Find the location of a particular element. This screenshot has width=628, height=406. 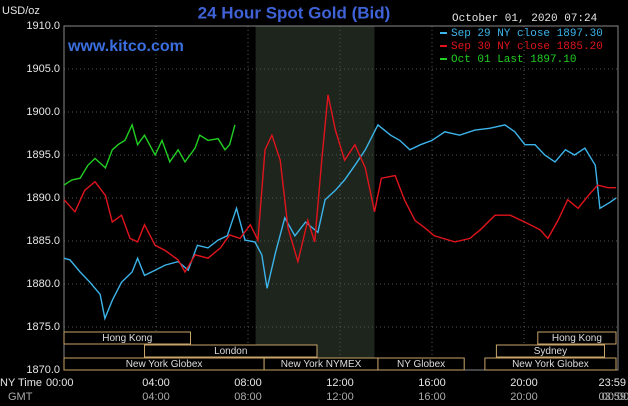

price-line is located at coordinates (149, 154).